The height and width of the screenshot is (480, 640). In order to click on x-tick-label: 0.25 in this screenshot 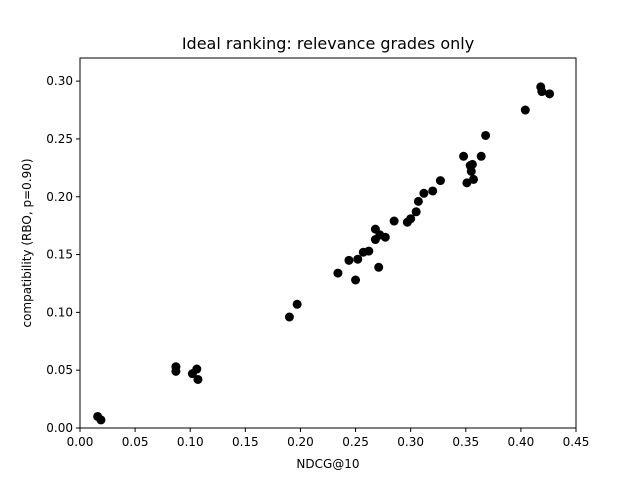, I will do `click(355, 442)`.